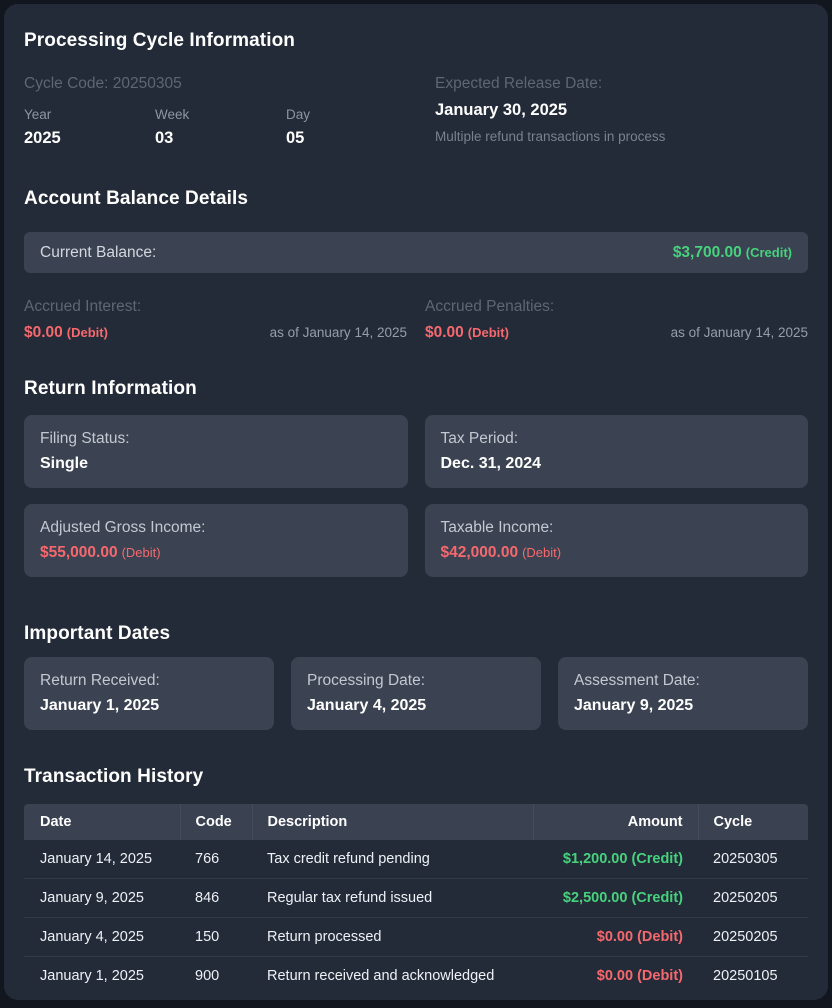  Describe the element at coordinates (295, 138) in the screenshot. I see `cycle-field-value: 05` at that location.